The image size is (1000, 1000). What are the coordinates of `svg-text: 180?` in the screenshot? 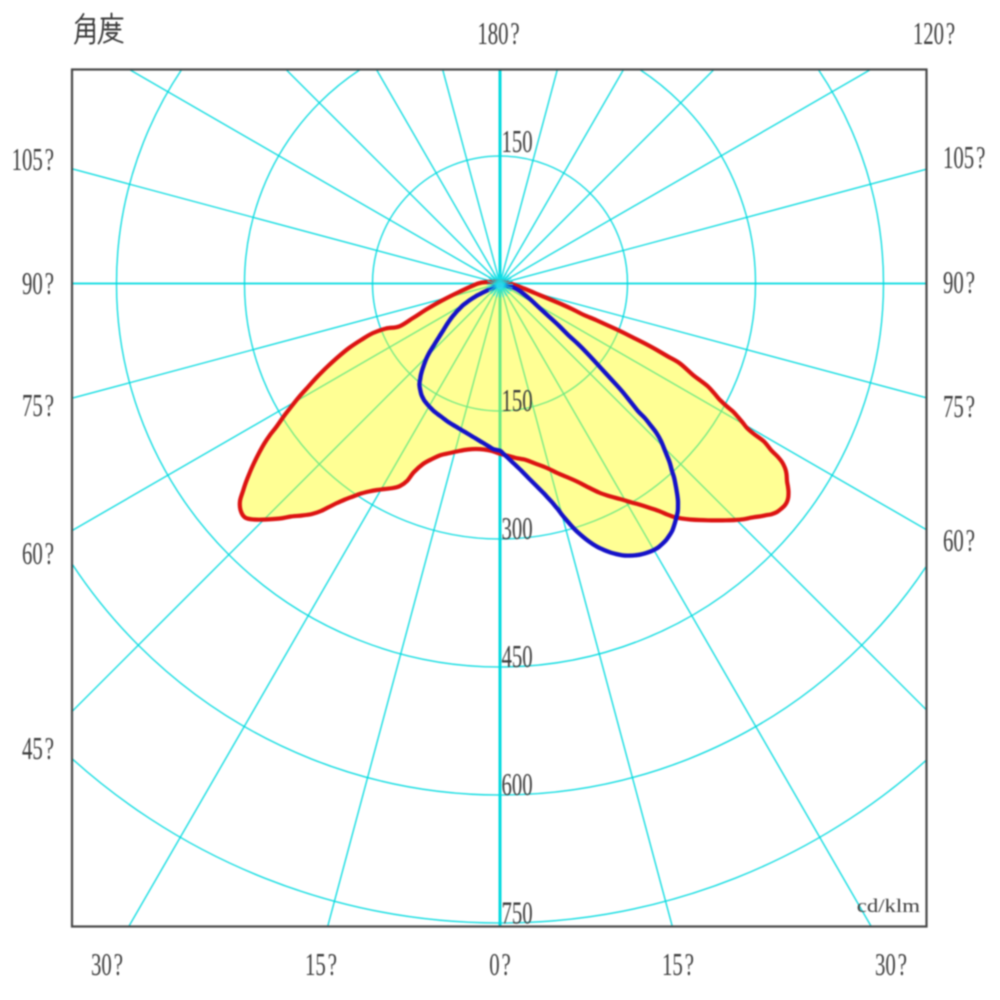 It's located at (498, 34).